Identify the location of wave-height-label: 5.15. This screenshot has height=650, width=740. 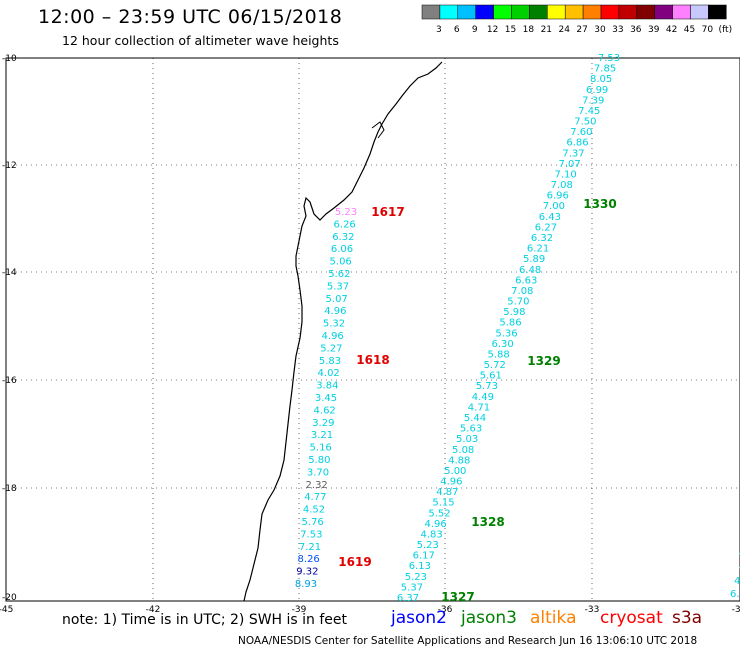
(443, 503).